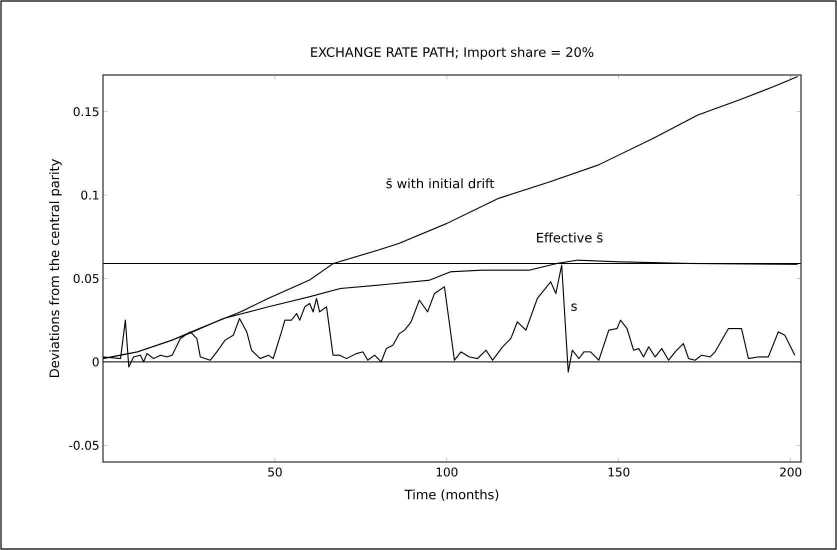  I want to click on x-tick-label: 100, so click(447, 472).